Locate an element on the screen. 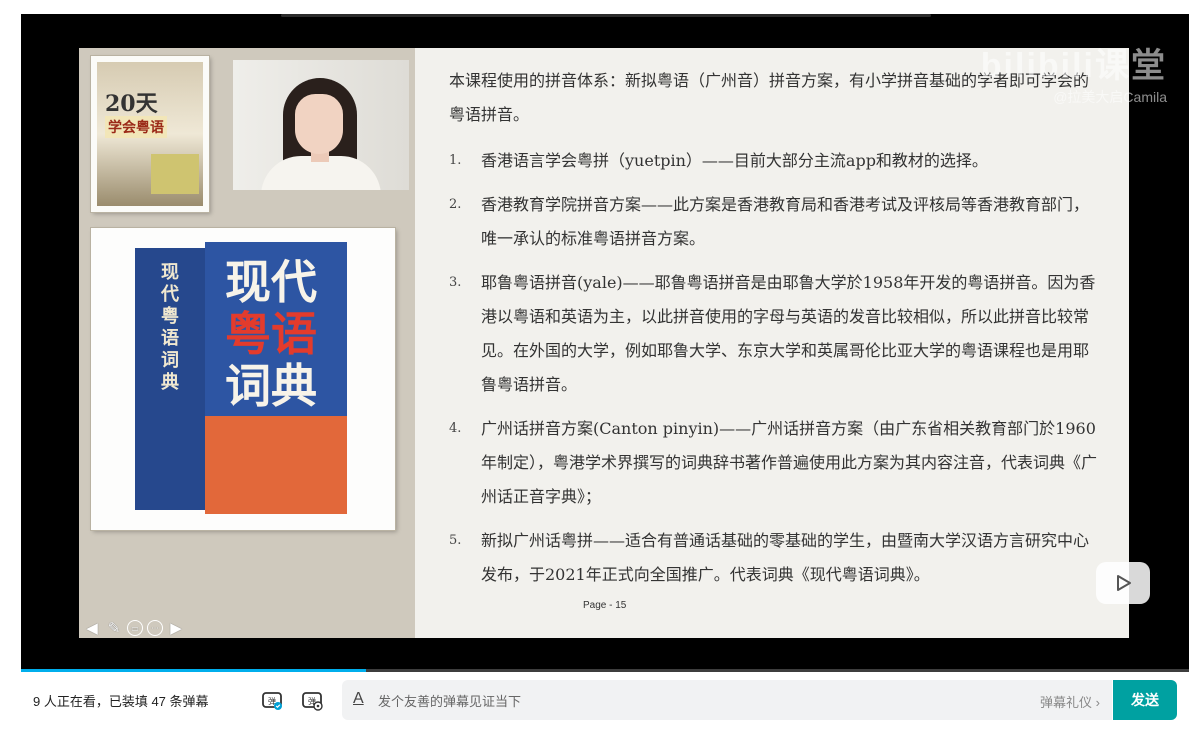 The height and width of the screenshot is (731, 1204). list-item: 1. 香港语言学会粤拼（yuetpin）——目前大部分主流app和教材的选择。 is located at coordinates (718, 160).